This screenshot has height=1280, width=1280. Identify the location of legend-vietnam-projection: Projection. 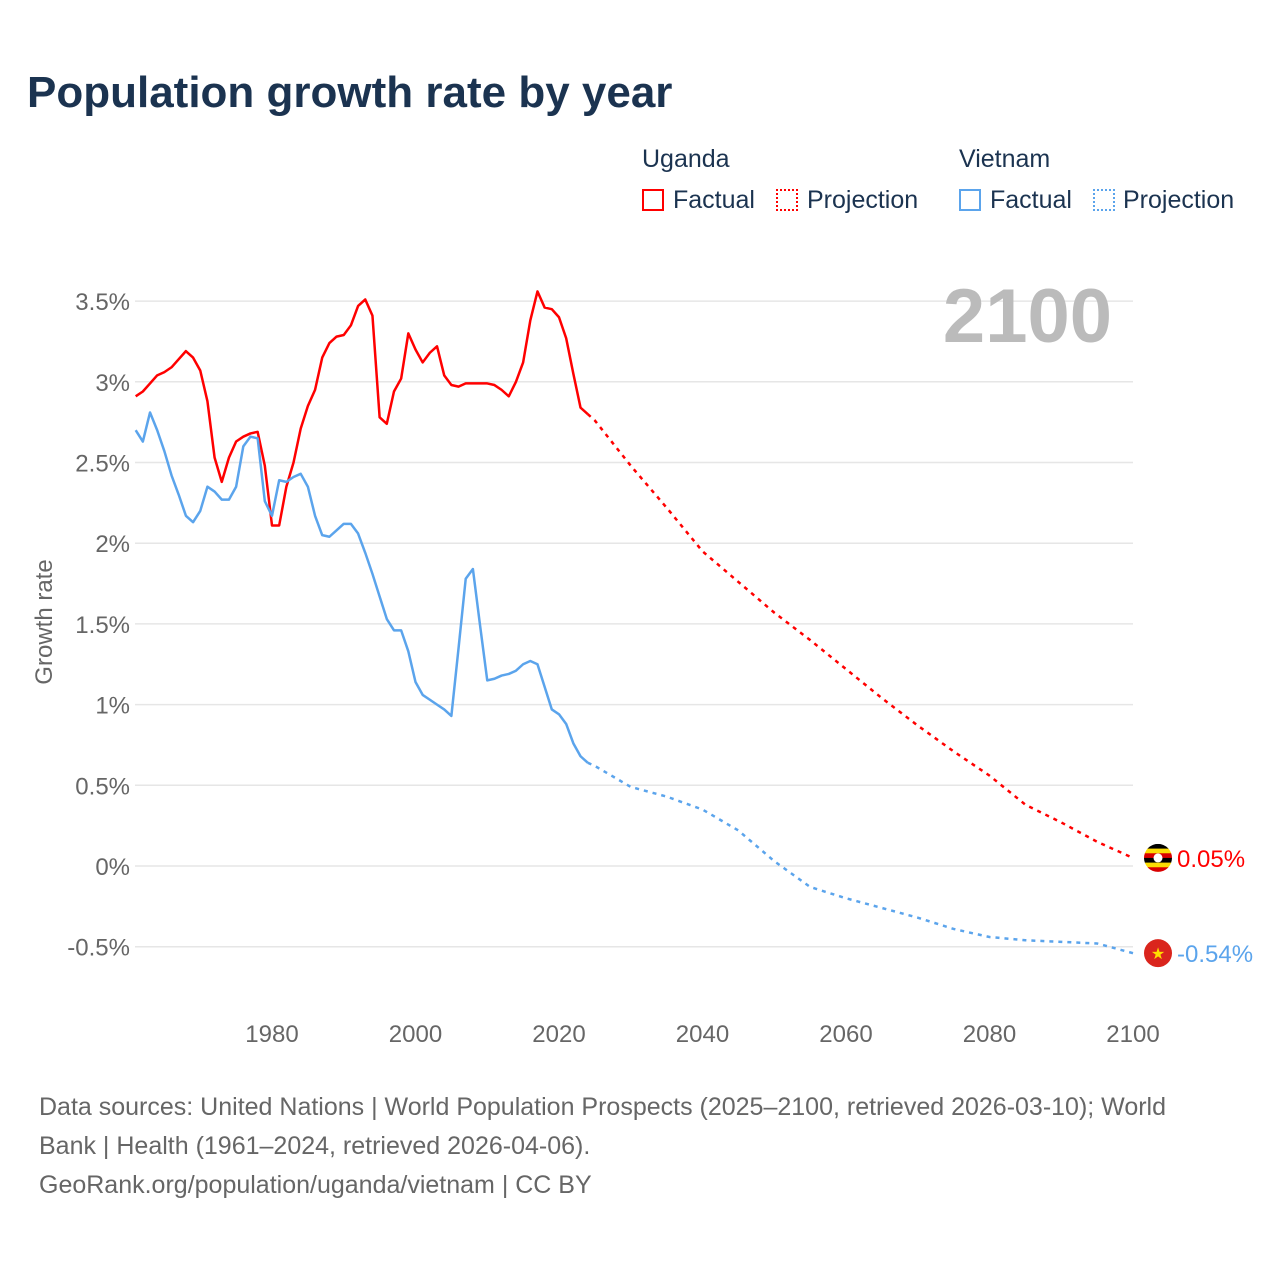
(1179, 200).